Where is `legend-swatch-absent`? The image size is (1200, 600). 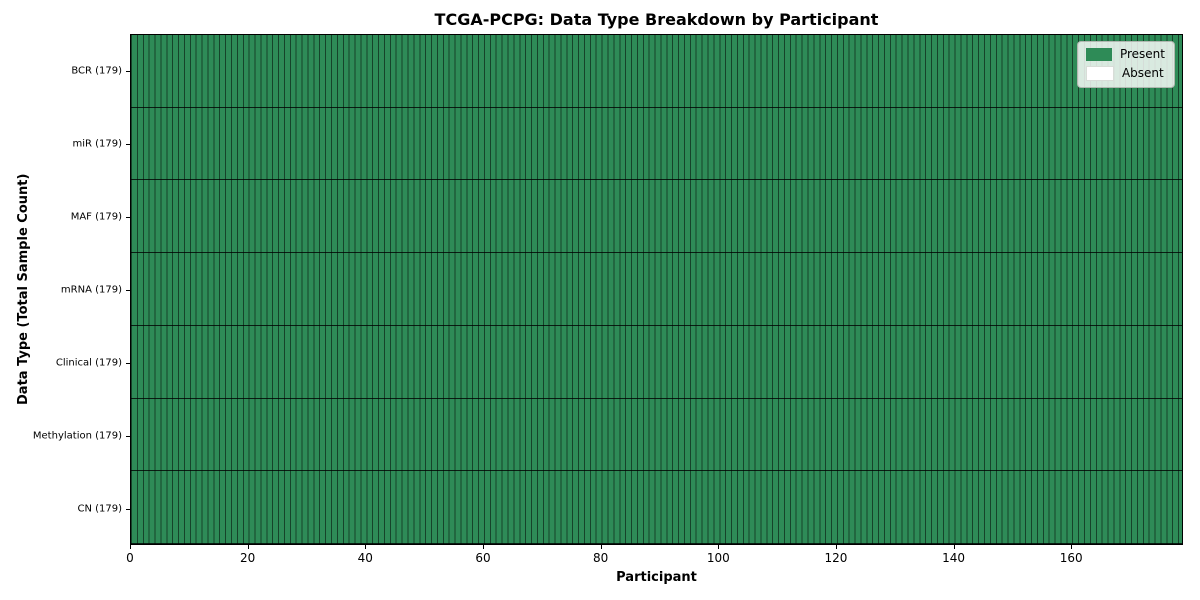 legend-swatch-absent is located at coordinates (1099, 73).